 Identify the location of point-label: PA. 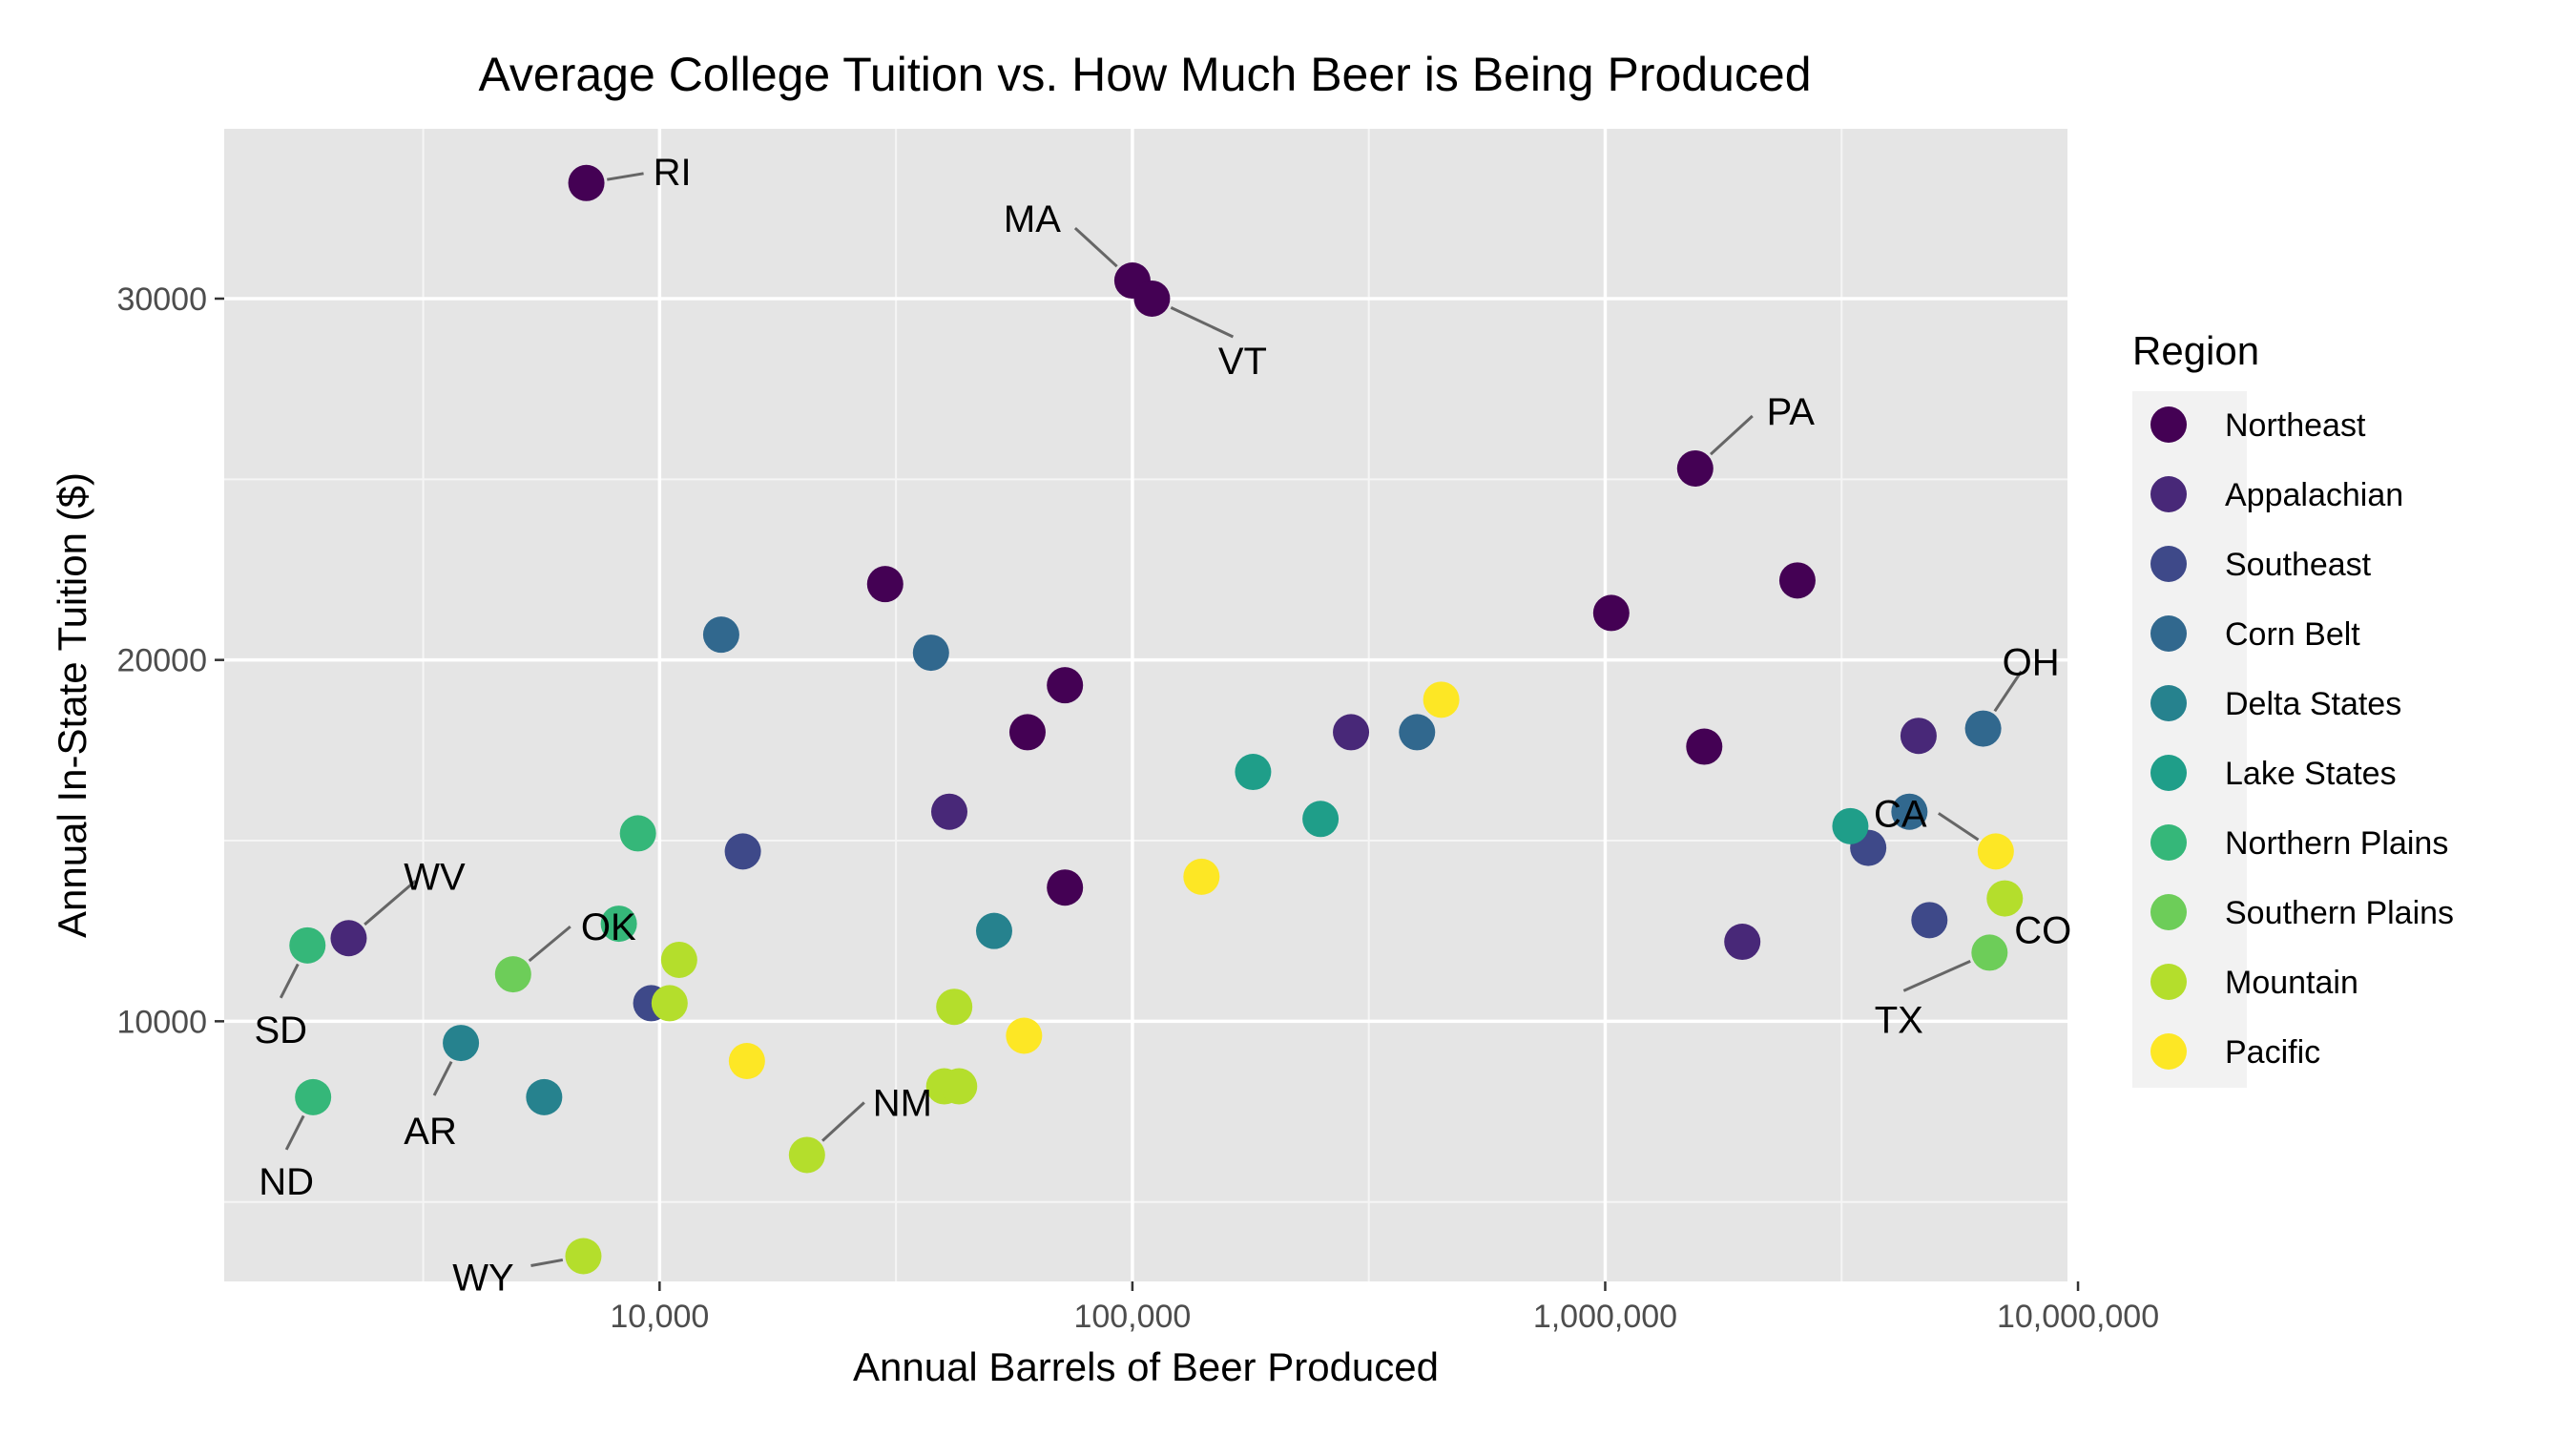
(1791, 412).